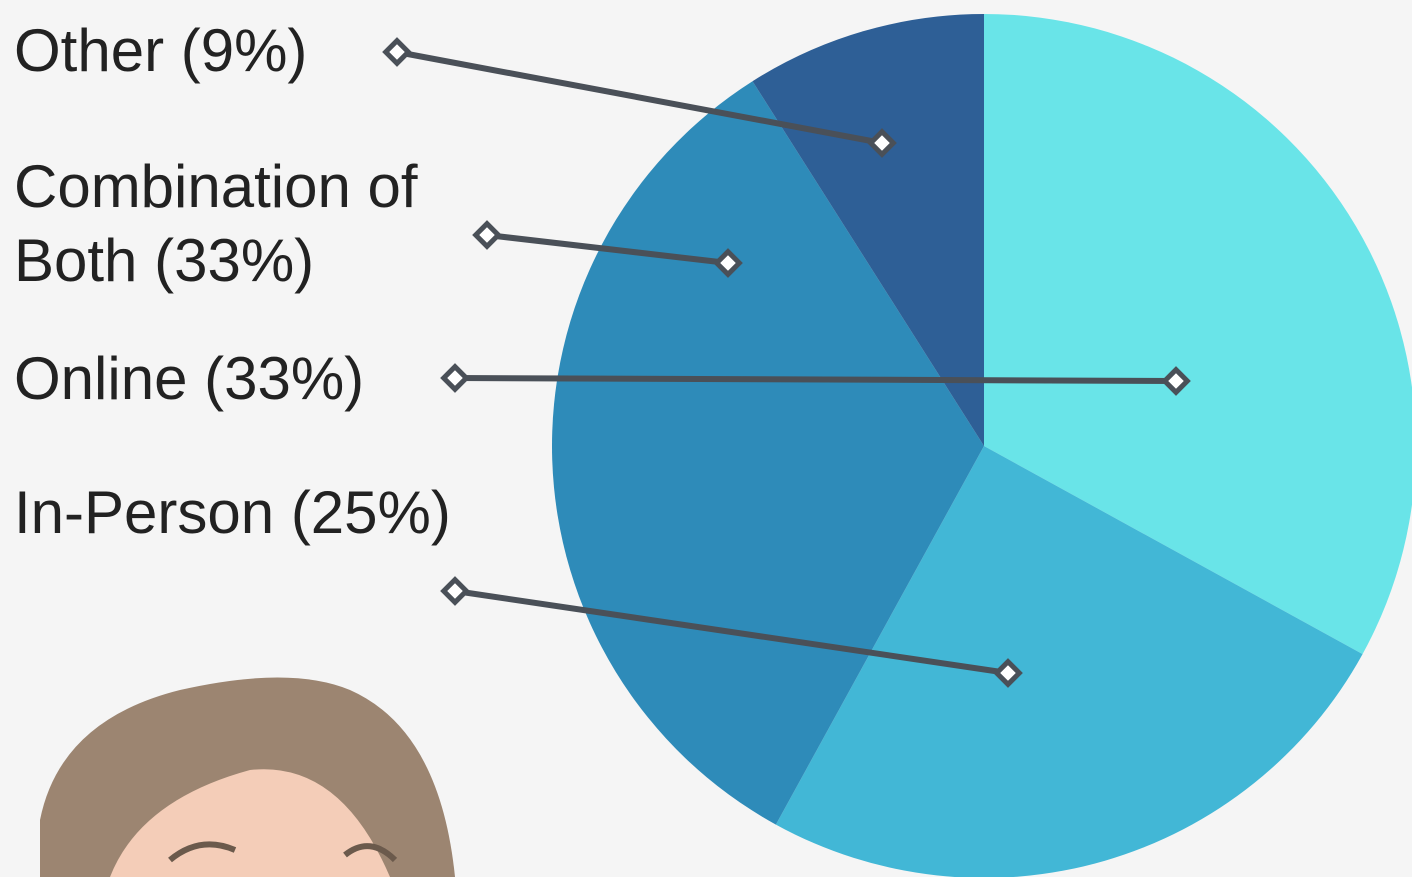 The height and width of the screenshot is (877, 1412). I want to click on slice-label: Combination of Both (33%), so click(224, 224).